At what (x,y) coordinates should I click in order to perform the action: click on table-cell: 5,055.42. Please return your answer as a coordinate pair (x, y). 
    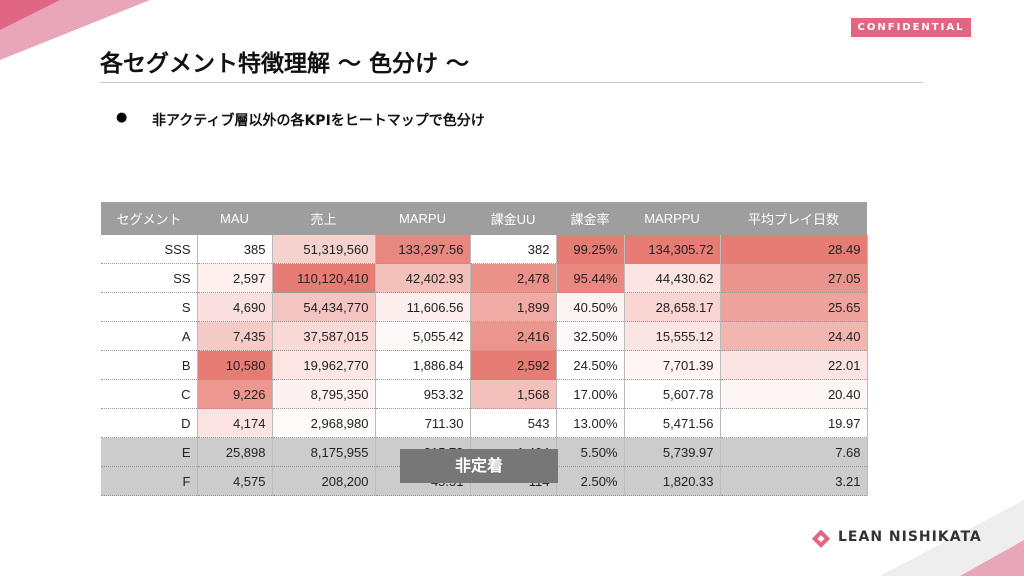
    Looking at the image, I should click on (423, 336).